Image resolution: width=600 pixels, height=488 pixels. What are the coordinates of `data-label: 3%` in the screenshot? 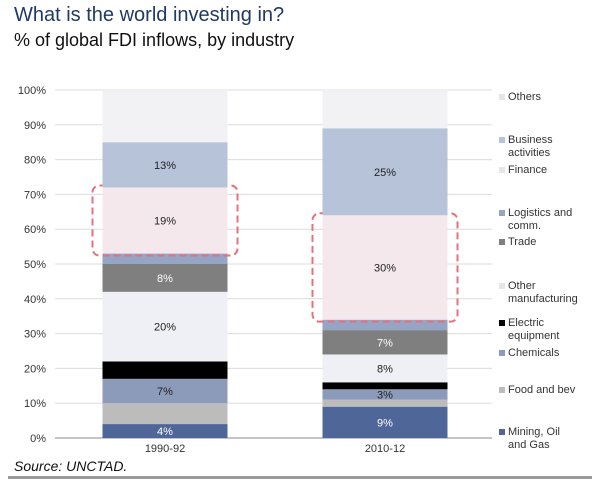 It's located at (385, 396).